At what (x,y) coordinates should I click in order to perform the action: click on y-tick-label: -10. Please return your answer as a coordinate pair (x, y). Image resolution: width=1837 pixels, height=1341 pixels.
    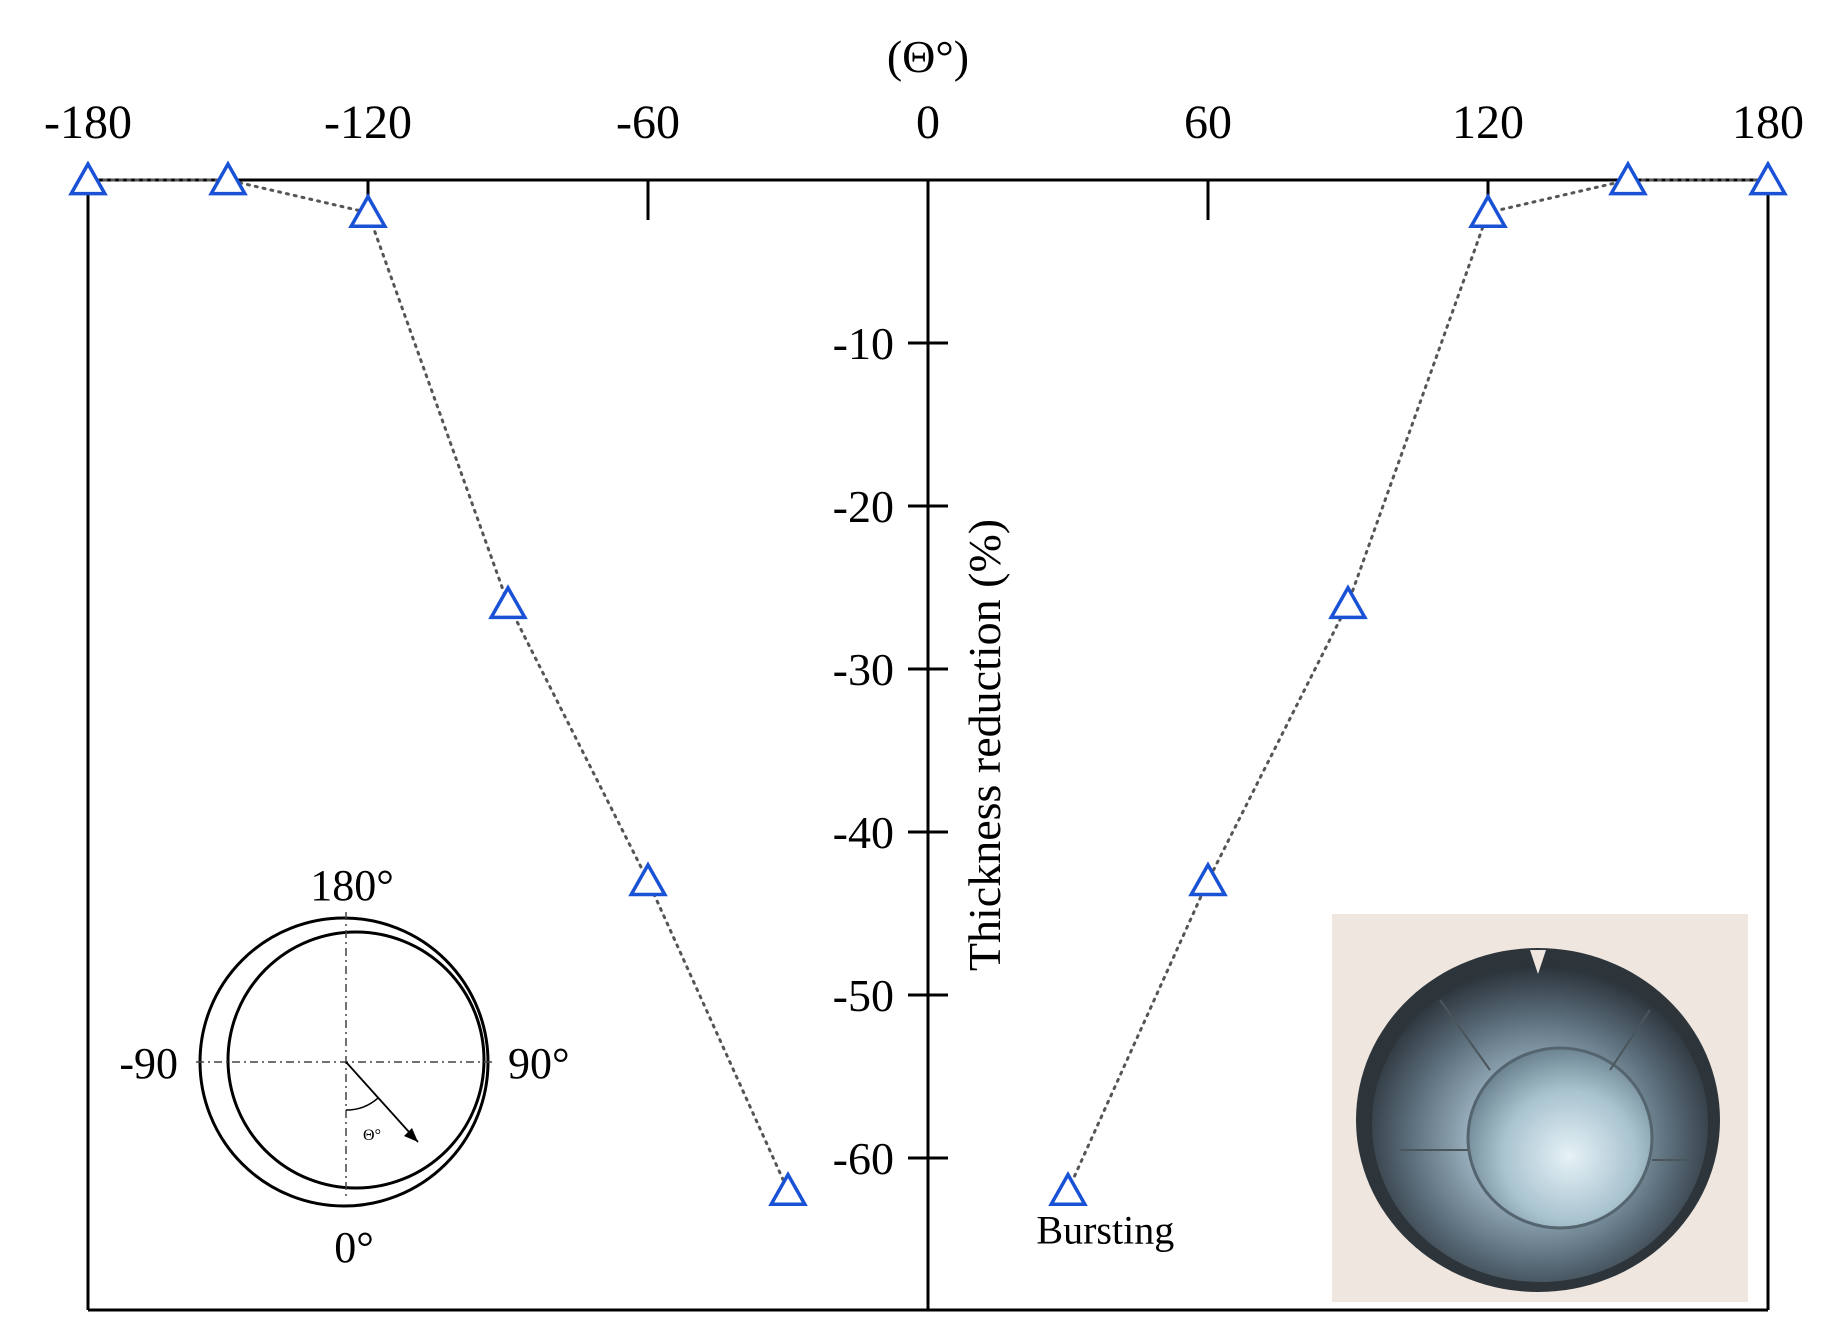
    Looking at the image, I should click on (863, 343).